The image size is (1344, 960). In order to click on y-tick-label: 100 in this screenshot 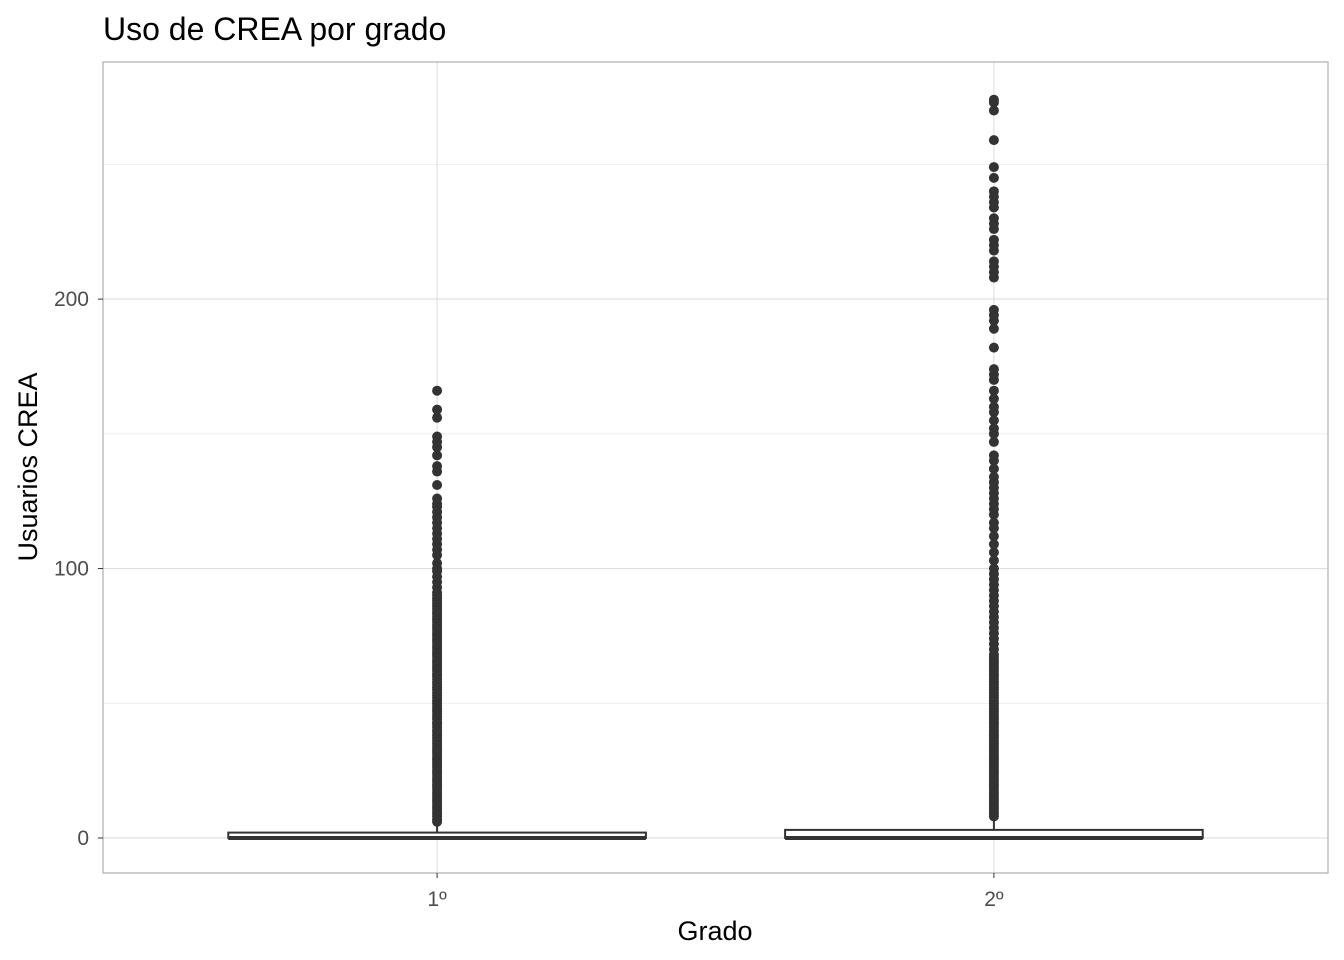, I will do `click(71, 569)`.